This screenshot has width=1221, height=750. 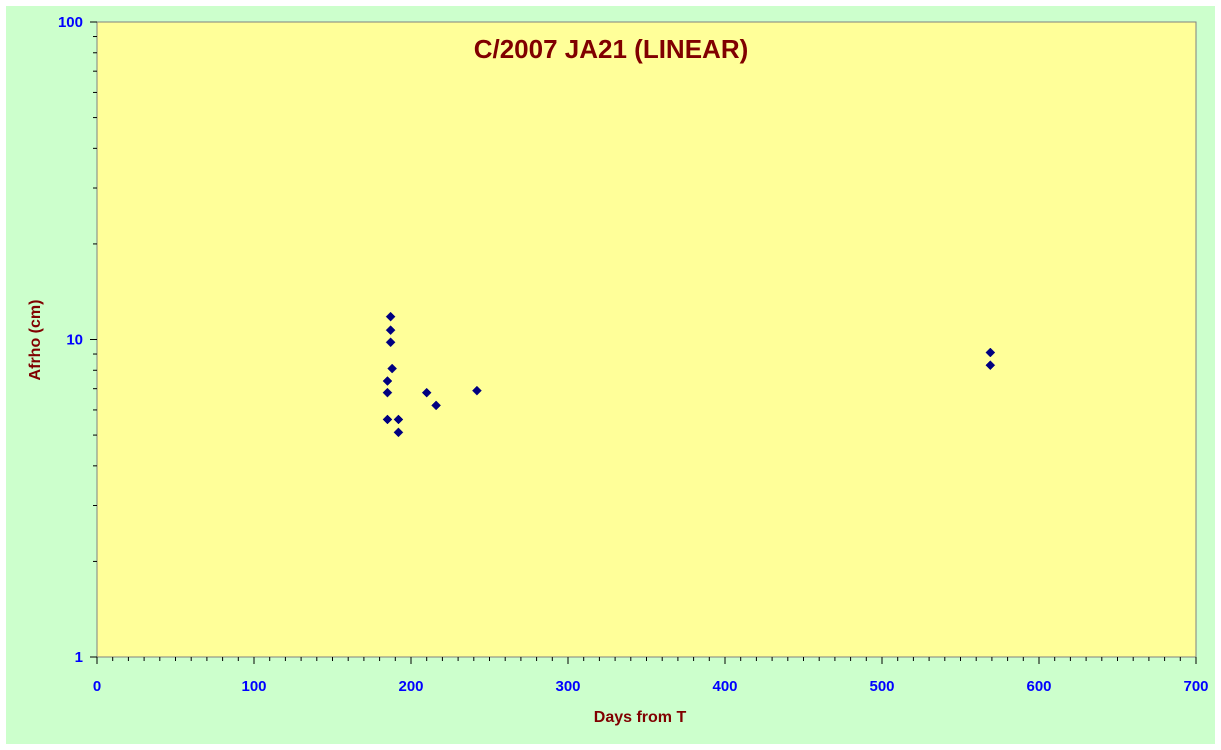 What do you see at coordinates (689, 374) in the screenshot?
I see `data-points` at bounding box center [689, 374].